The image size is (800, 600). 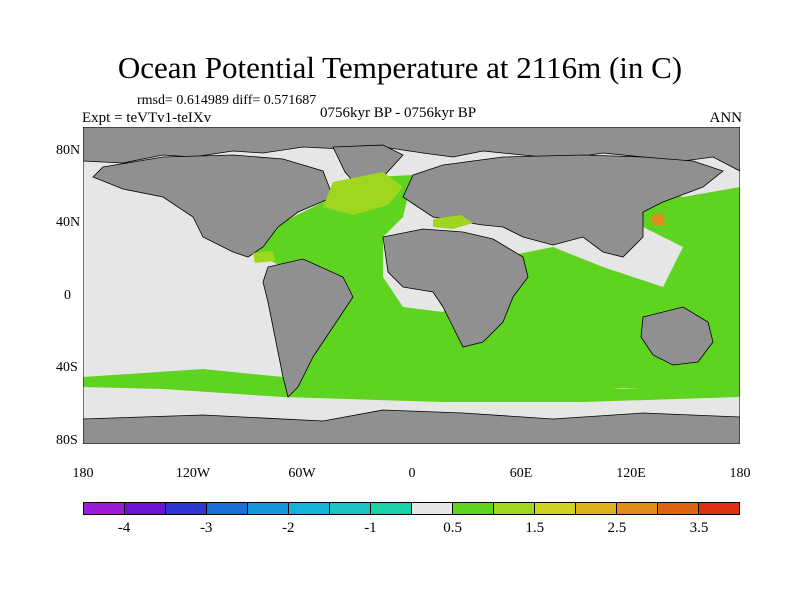 I want to click on pacific-ocean, so click(x=188, y=282).